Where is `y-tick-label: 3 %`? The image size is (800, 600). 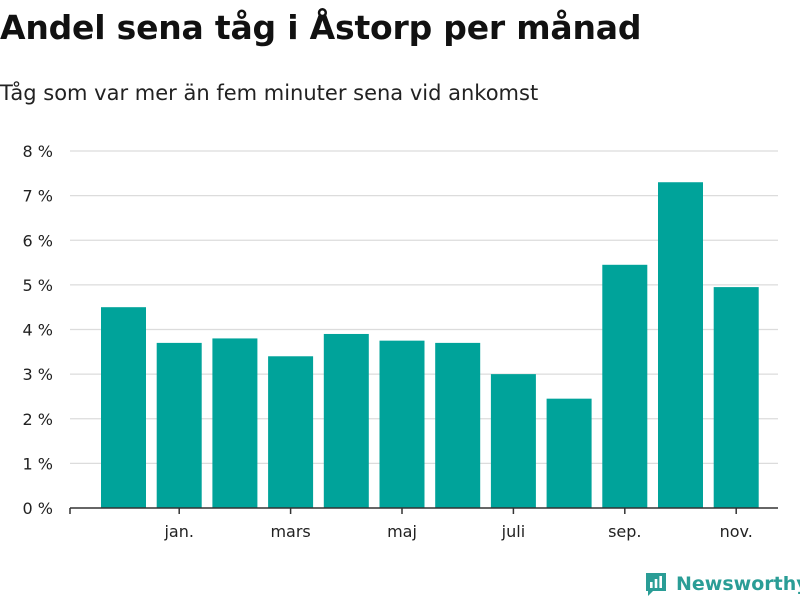
y-tick-label: 3 % is located at coordinates (38, 374).